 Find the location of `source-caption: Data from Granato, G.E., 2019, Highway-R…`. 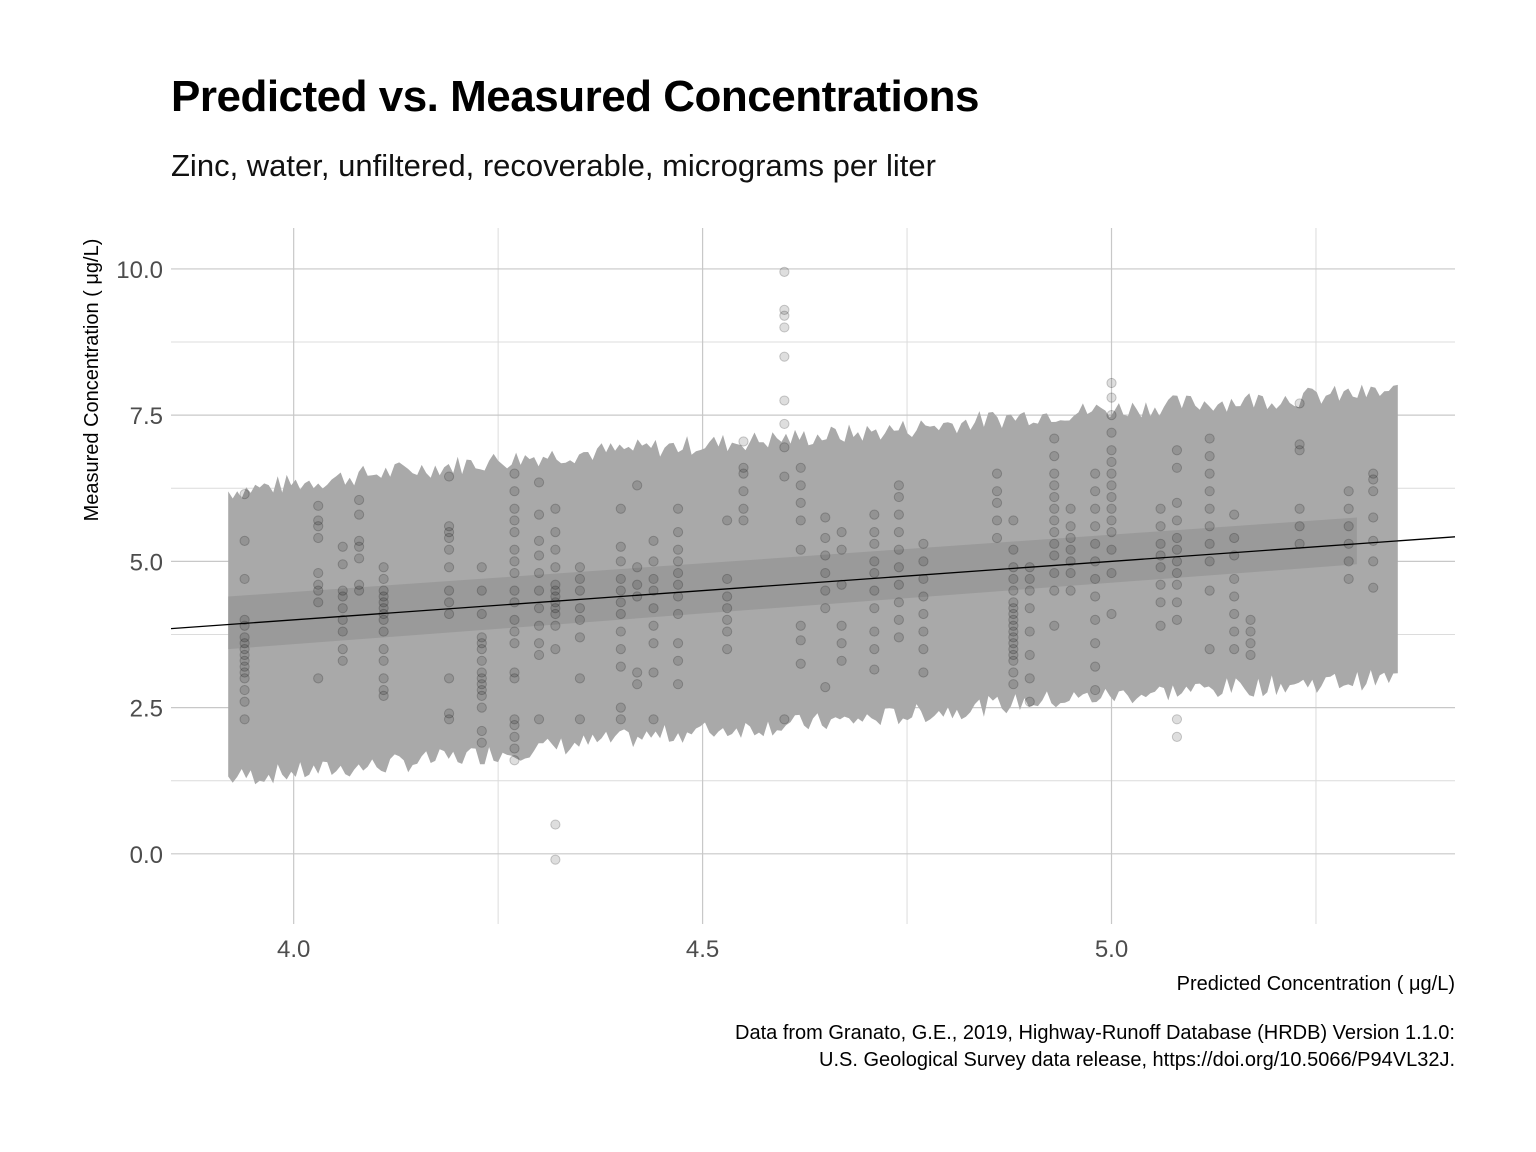

source-caption: Data from Granato, G.E., 2019, Highway-R… is located at coordinates (1095, 1047).